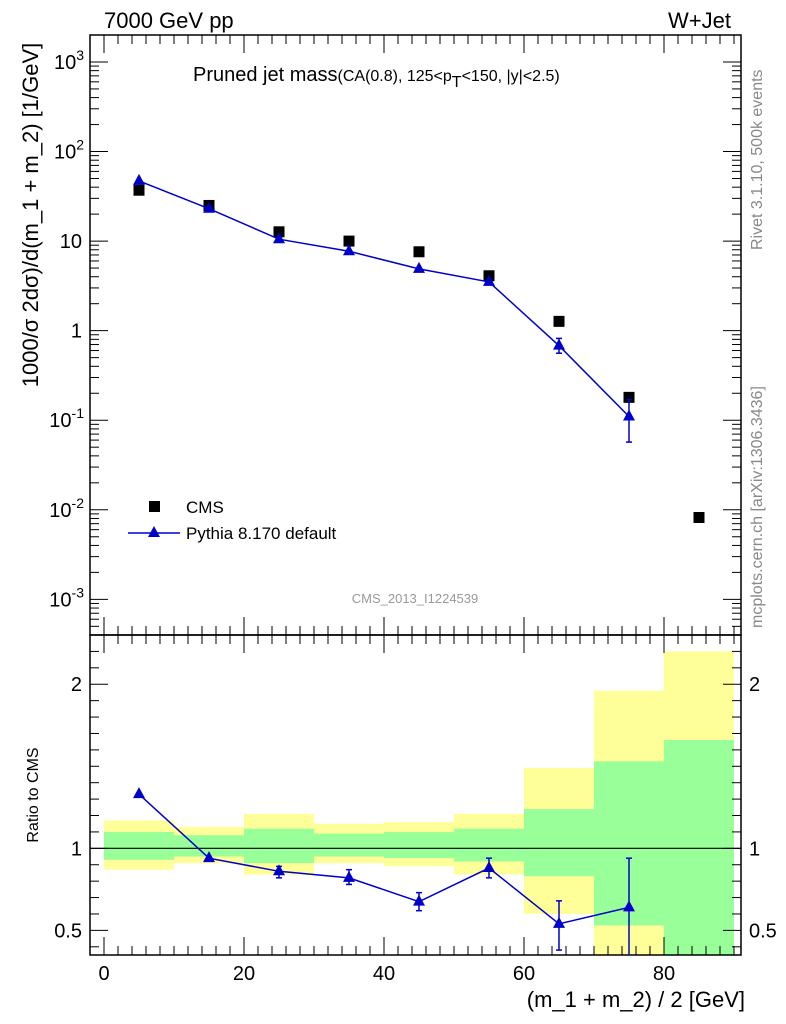 The image size is (786, 1024). Describe the element at coordinates (103, 974) in the screenshot. I see `ratio-xtick-label: 0` at that location.